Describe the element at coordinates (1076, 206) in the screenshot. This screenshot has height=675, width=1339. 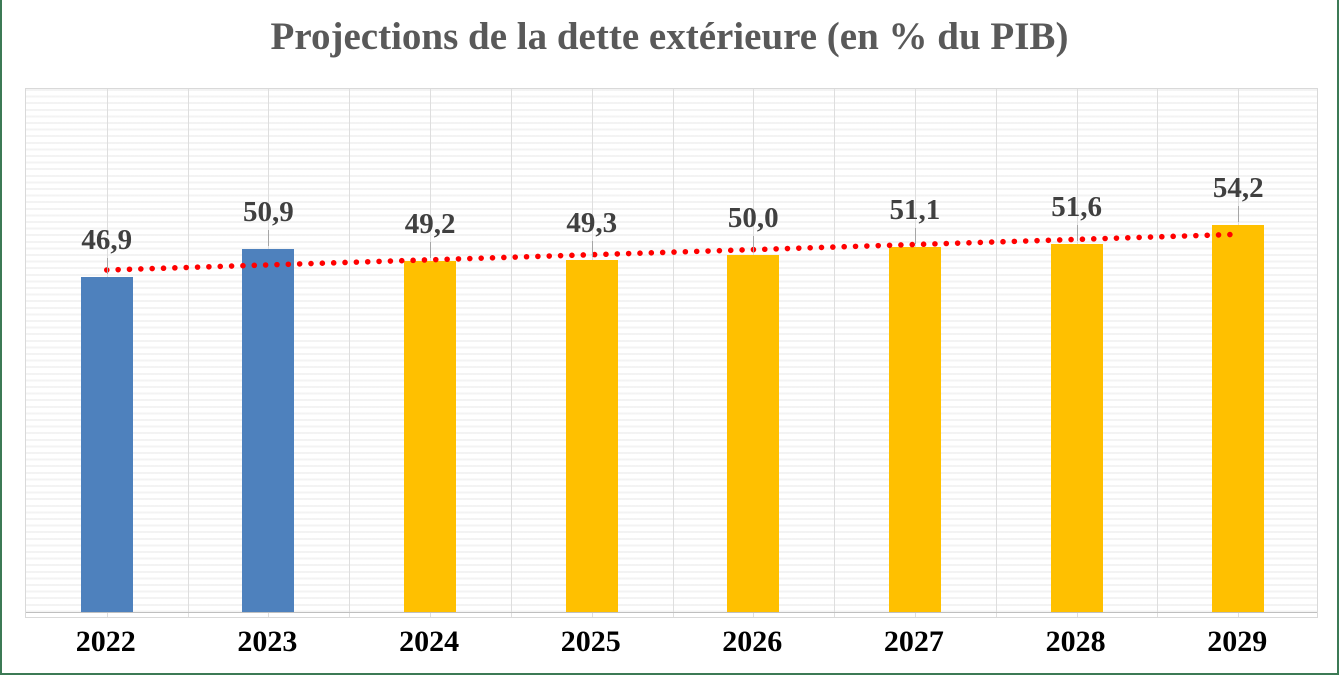
I see `value-label-2028: 51,6` at that location.